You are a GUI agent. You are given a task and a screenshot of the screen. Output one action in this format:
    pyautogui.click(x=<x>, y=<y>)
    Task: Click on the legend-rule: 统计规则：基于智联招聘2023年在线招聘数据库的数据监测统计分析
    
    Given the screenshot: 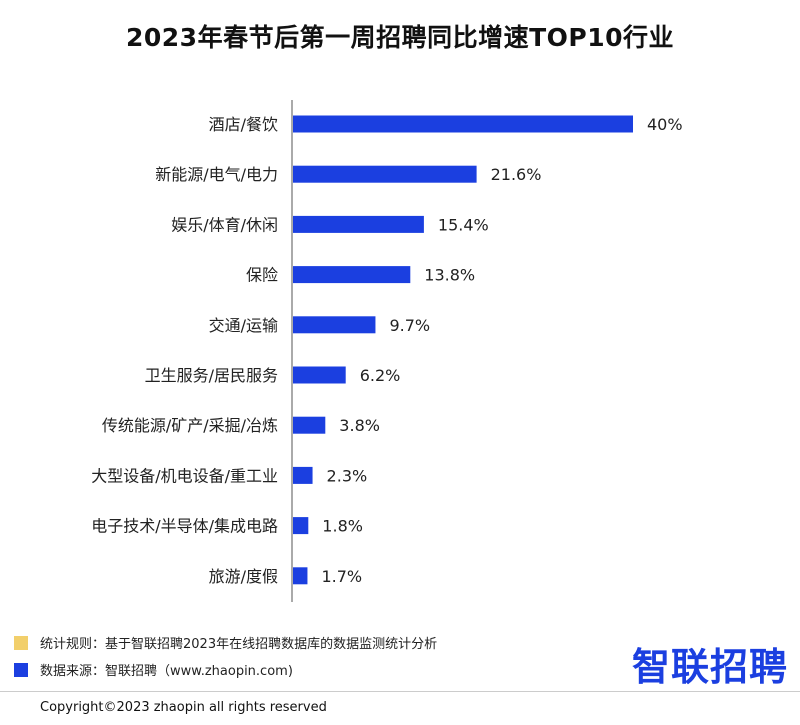 What is the action you would take?
    pyautogui.click(x=225, y=642)
    